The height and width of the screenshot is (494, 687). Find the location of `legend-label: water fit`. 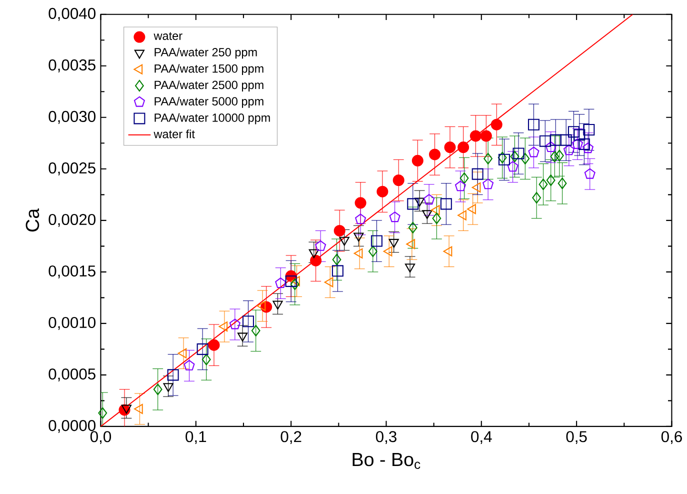

legend-label: water fit is located at coordinates (174, 133).